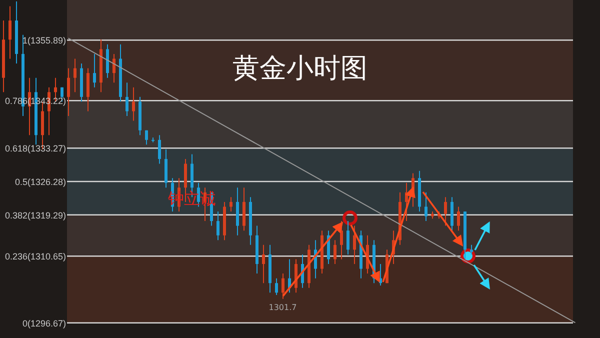 The height and width of the screenshot is (338, 600). Describe the element at coordinates (16, 215) in the screenshot. I see `annotation: 0.382` at that location.